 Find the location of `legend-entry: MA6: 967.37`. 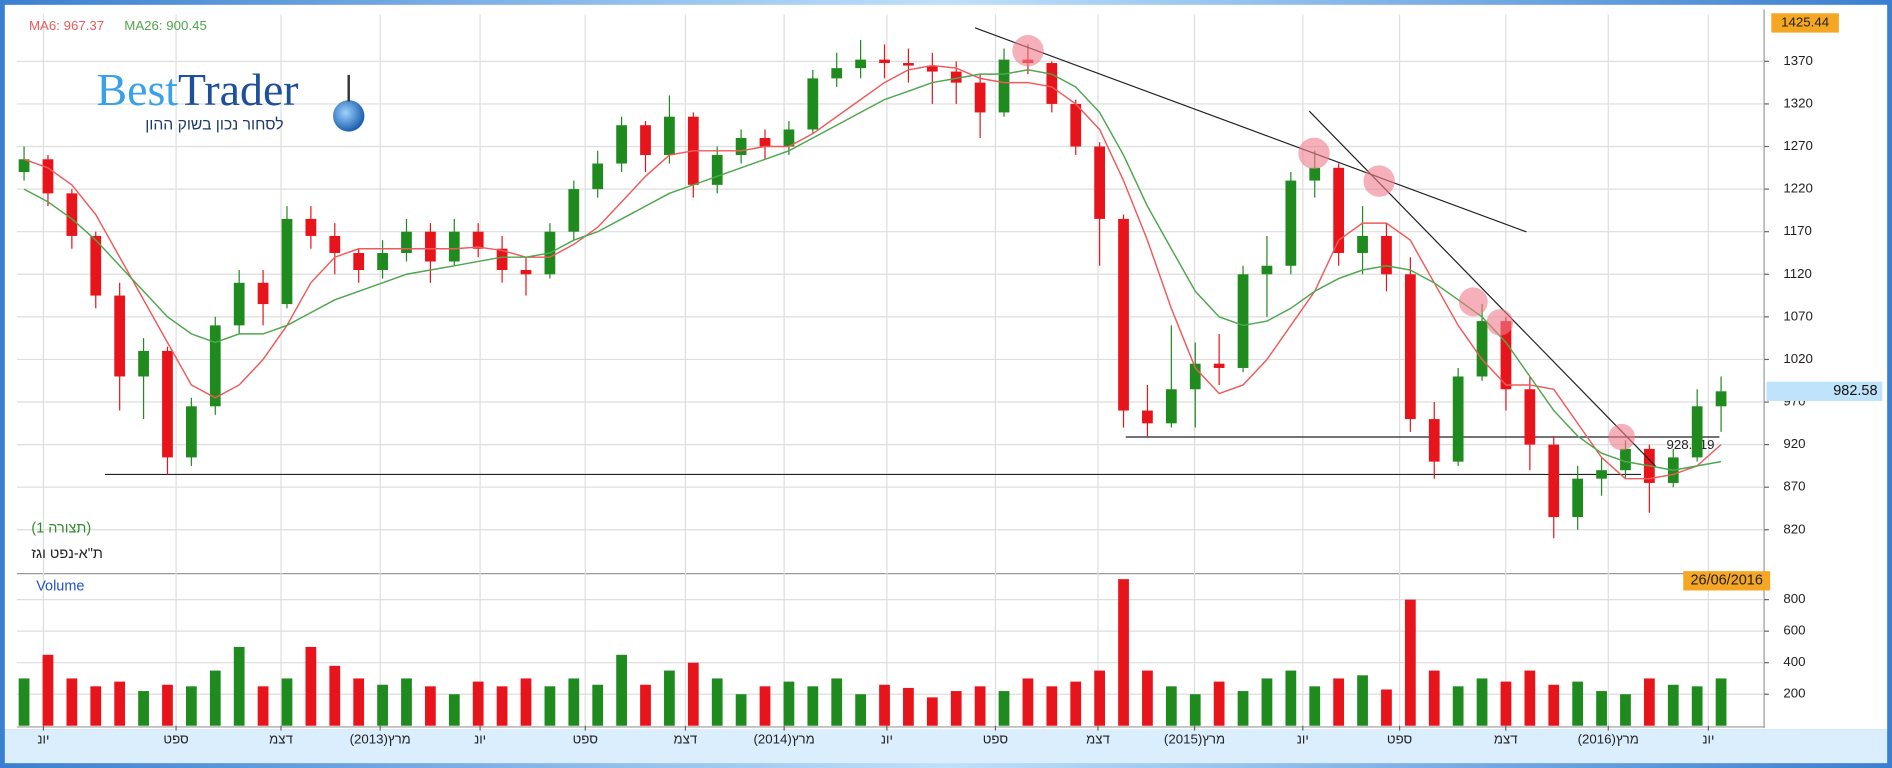

legend-entry: MA6: 967.37 is located at coordinates (66, 25).